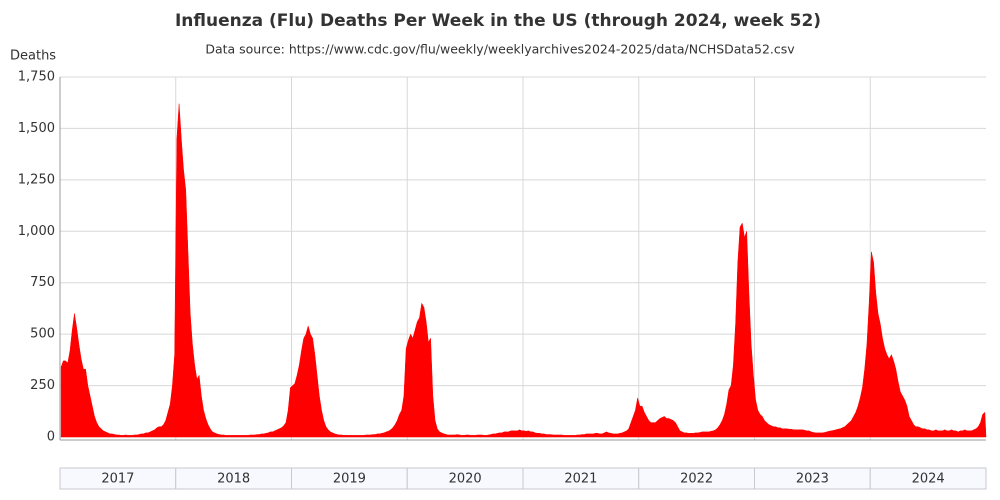  I want to click on y-tick-label: 1,750, so click(36, 77).